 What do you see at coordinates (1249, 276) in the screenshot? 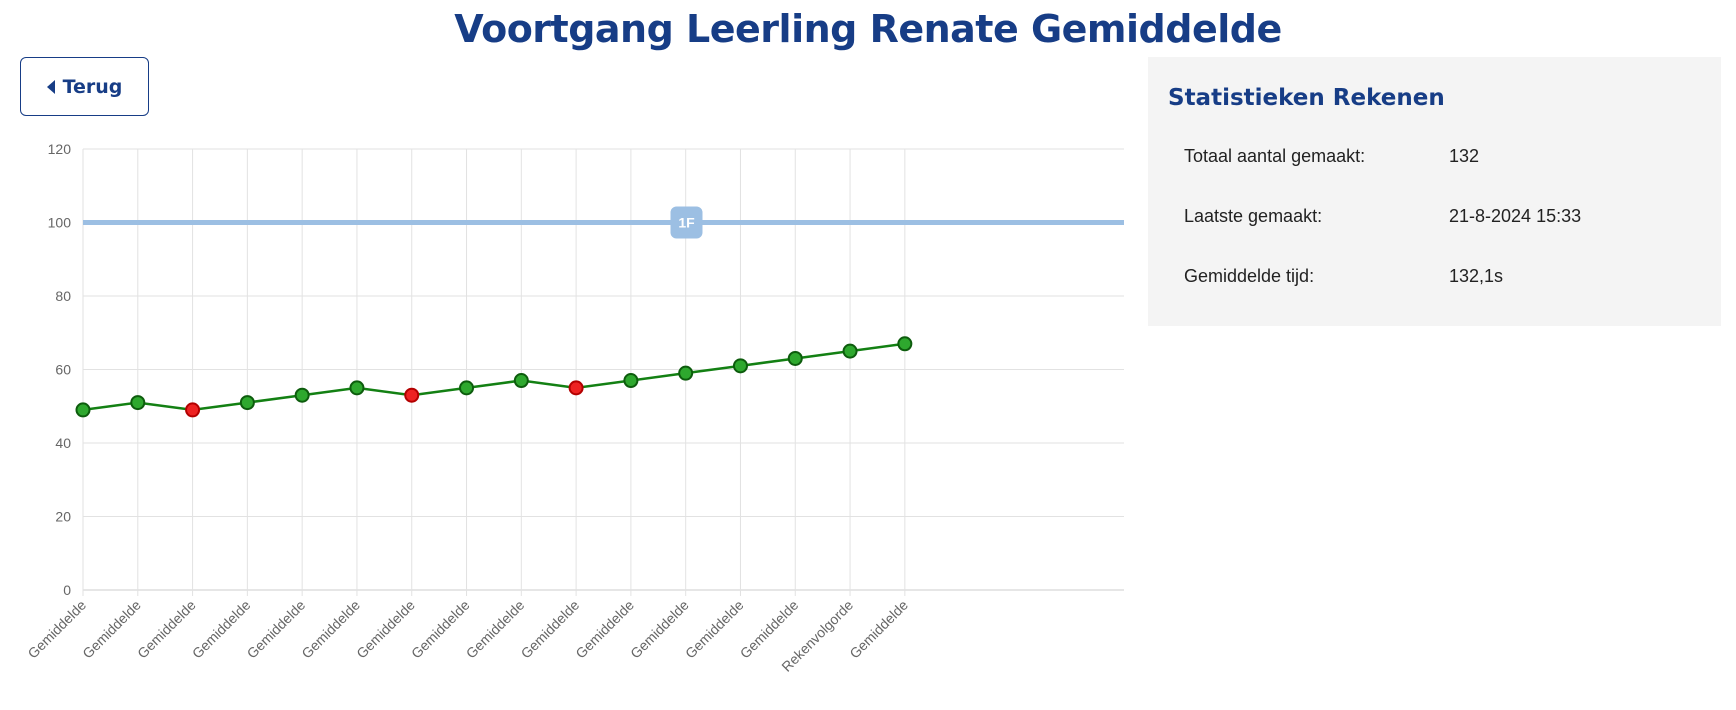
I see `stat-label: Gemiddelde tijd:` at bounding box center [1249, 276].